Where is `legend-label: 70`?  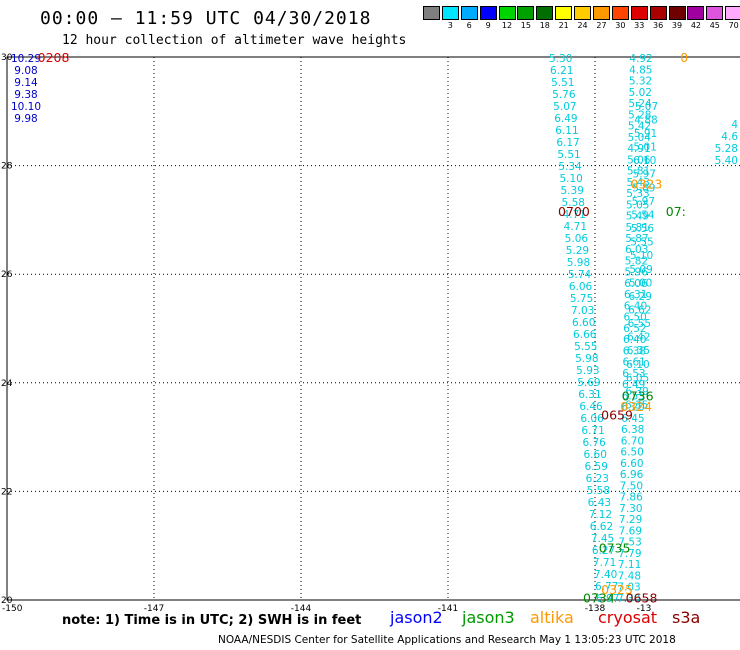 legend-label: 70 is located at coordinates (733, 25).